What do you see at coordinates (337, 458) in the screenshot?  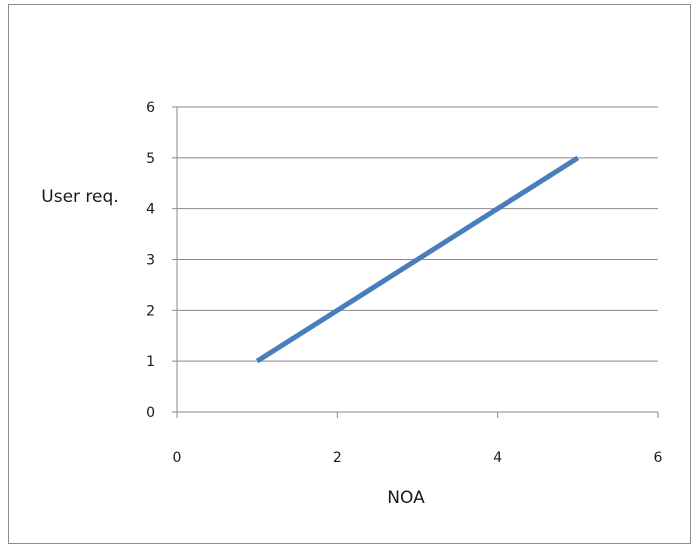 I see `x-tick-label-1: 2` at bounding box center [337, 458].